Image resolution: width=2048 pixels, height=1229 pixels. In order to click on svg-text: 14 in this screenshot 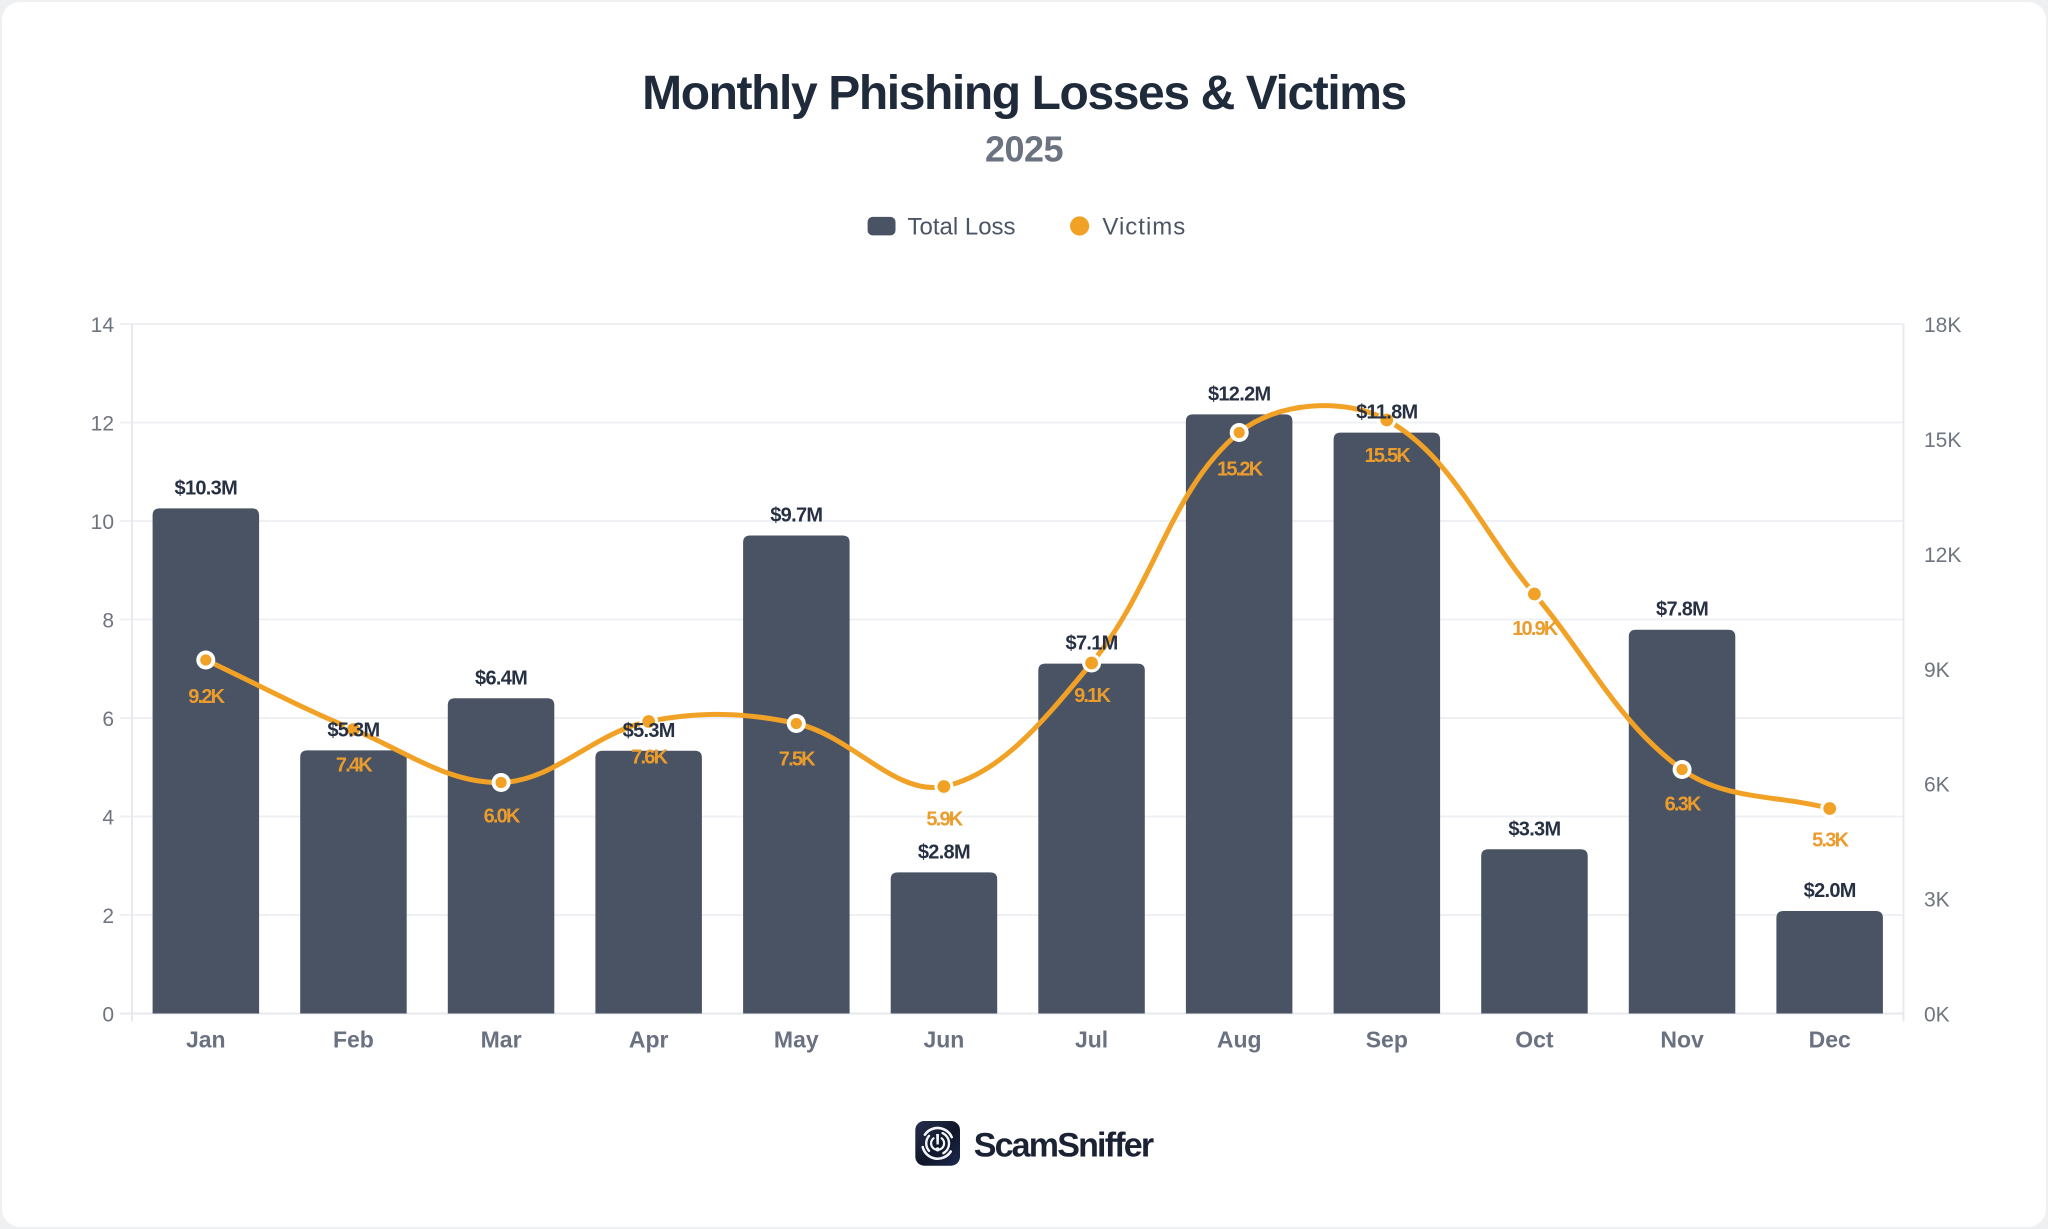, I will do `click(103, 325)`.